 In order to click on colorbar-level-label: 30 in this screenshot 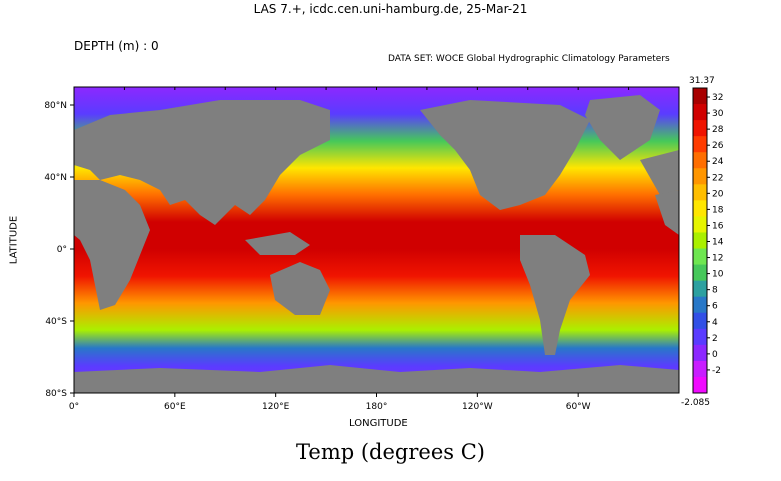, I will do `click(718, 114)`.